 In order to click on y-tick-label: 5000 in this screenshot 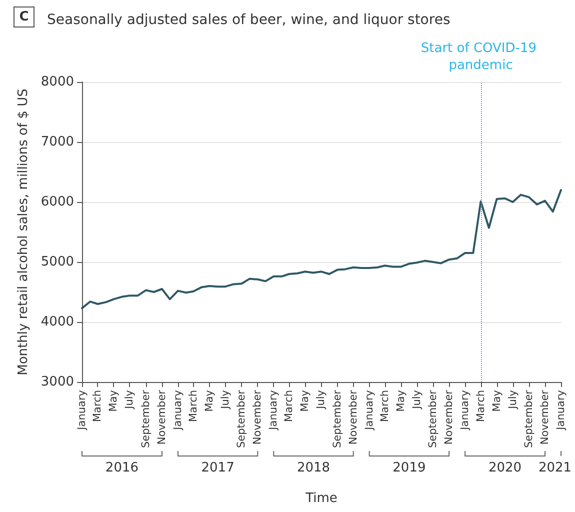, I will do `click(57, 262)`.